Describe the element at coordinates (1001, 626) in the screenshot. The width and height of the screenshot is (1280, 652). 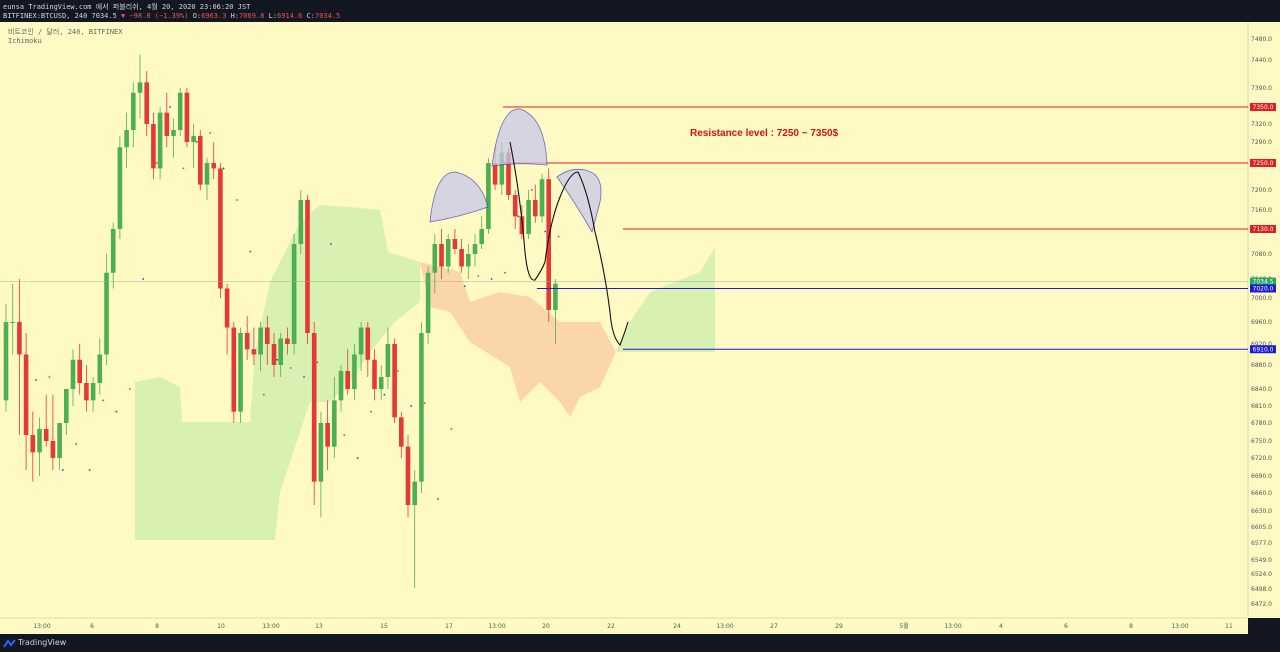
I see `x-tick-label: 4` at that location.